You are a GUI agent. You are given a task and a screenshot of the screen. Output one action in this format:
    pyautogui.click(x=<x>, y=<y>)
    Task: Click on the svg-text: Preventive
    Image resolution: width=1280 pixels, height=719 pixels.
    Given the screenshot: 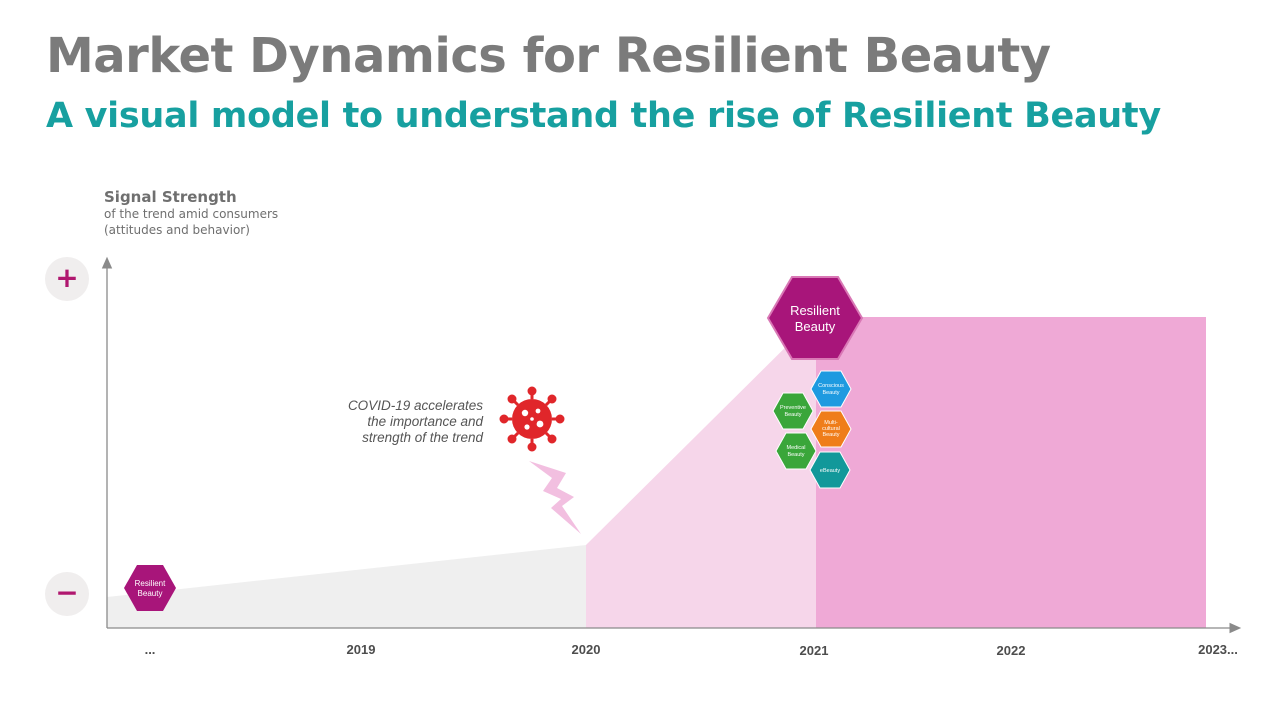 What is the action you would take?
    pyautogui.click(x=793, y=408)
    